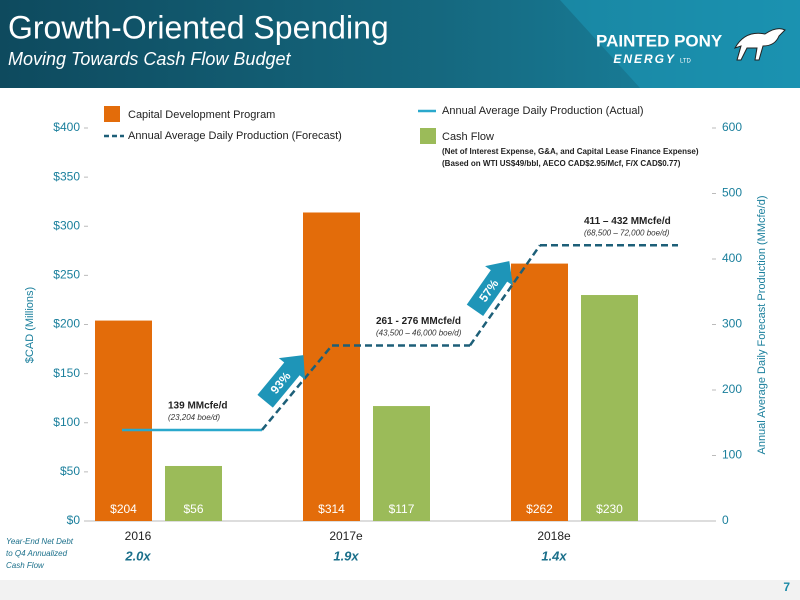 The width and height of the screenshot is (800, 600). I want to click on footnote-text: Year-End Net Debt, so click(40, 541).